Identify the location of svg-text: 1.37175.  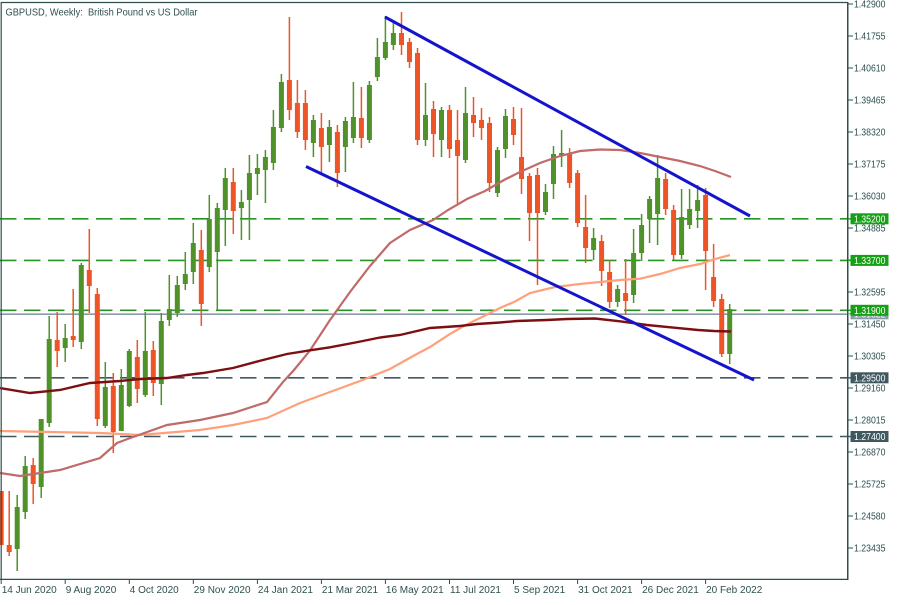
(870, 165).